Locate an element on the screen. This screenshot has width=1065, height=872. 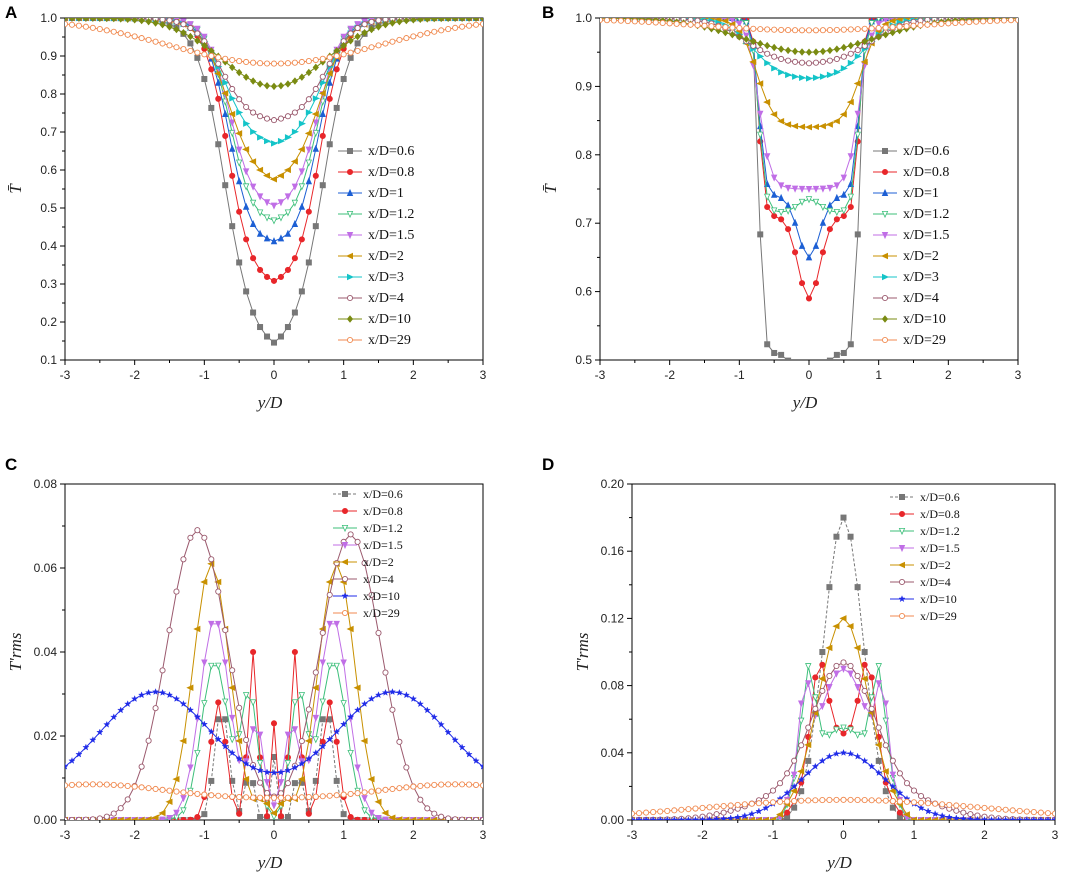
legend-label: x/D=0.8 is located at coordinates (391, 172).